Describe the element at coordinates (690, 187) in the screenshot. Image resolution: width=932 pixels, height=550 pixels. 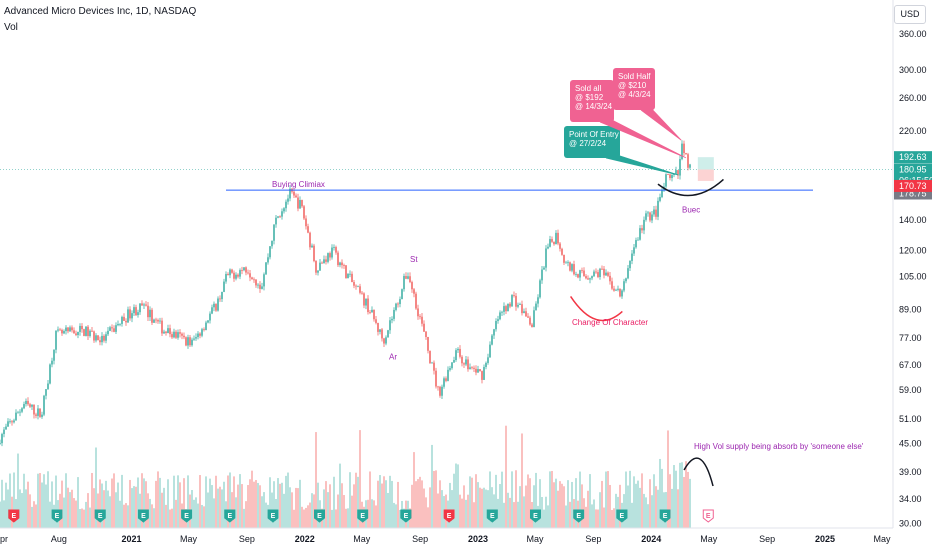
I see `buec-arc` at that location.